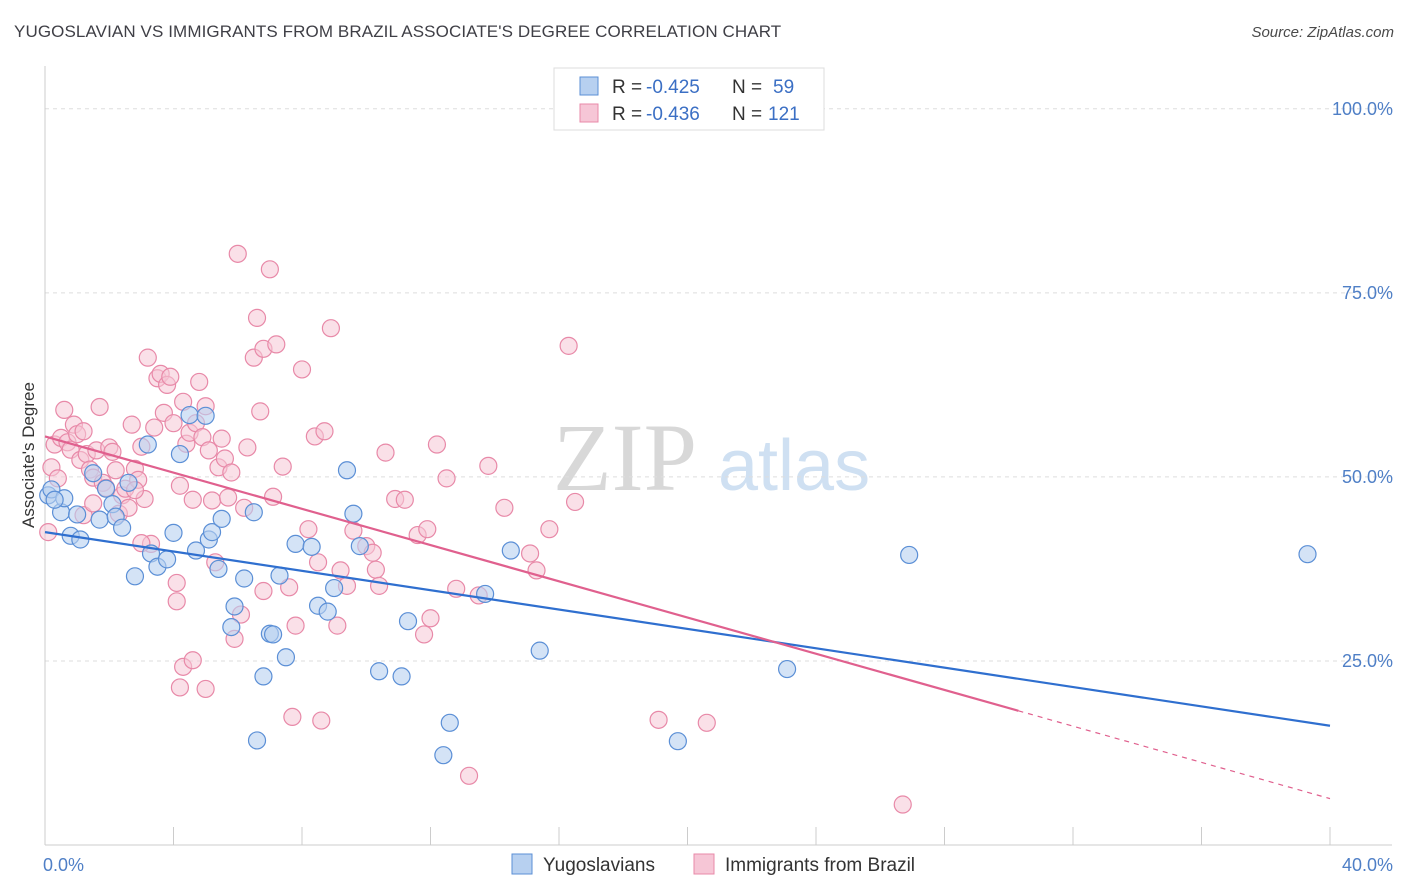  Describe the element at coordinates (589, 113) in the screenshot. I see `legend-swatch-pink` at that location.